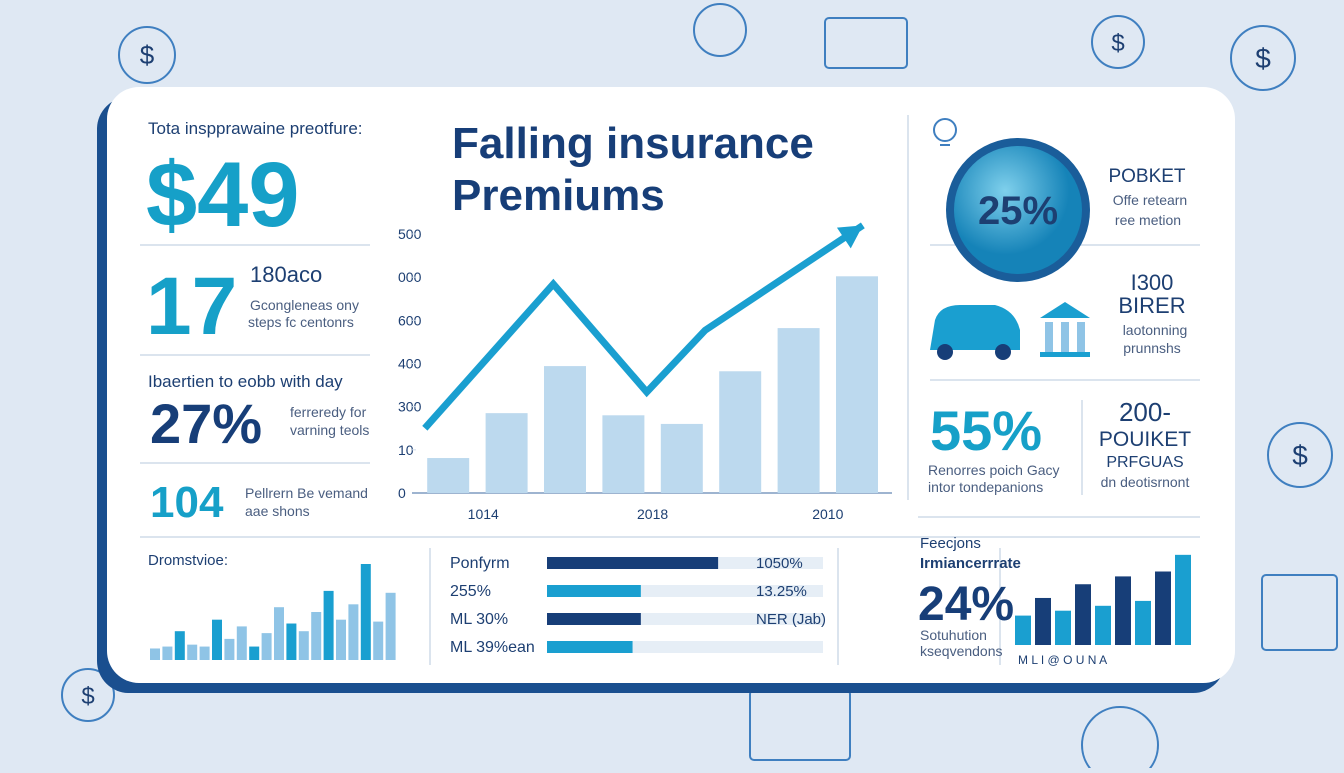 Image resolution: width=1344 pixels, height=773 pixels. What do you see at coordinates (410, 364) in the screenshot?
I see `y-tick-label: 400` at bounding box center [410, 364].